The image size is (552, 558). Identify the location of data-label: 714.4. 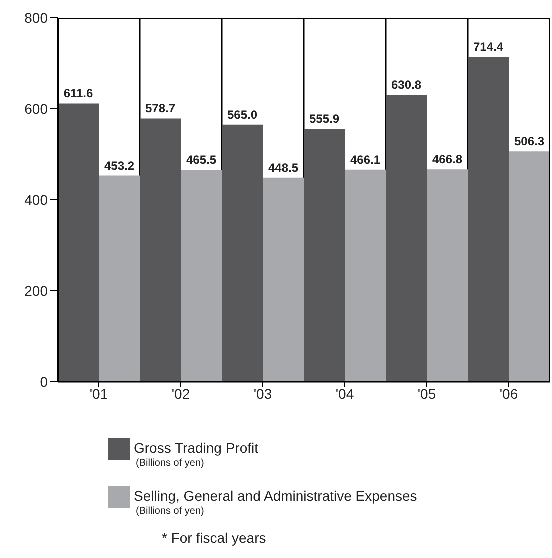
(488, 47).